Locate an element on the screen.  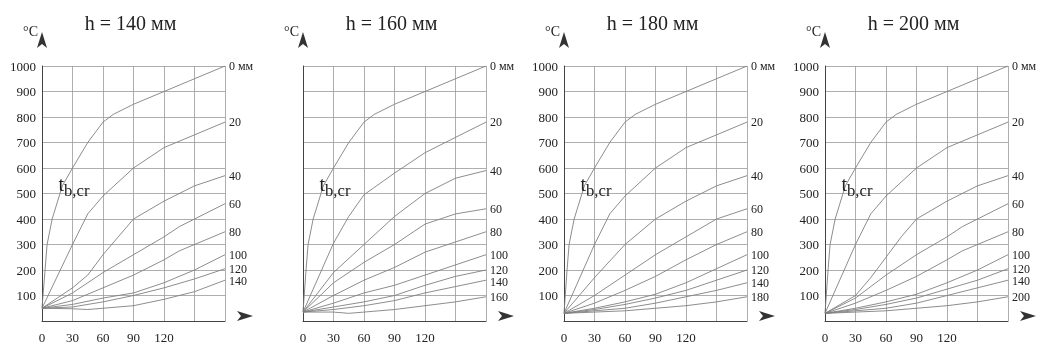
series-label: 180 is located at coordinates (760, 296).